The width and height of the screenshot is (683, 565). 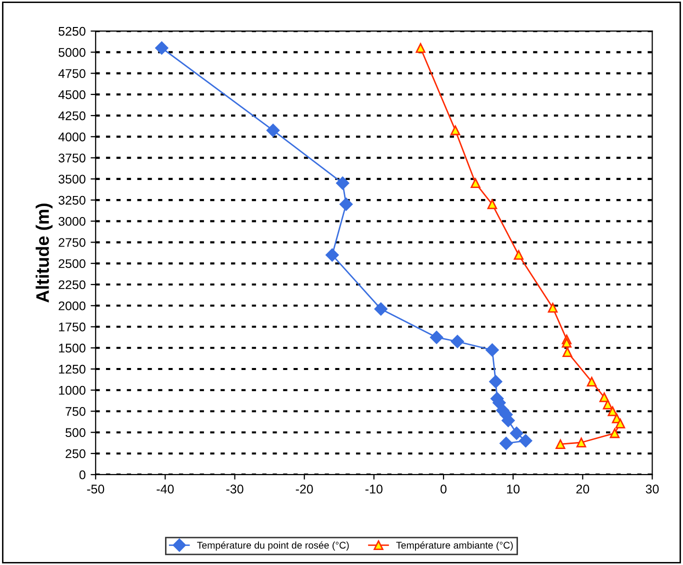 What do you see at coordinates (454, 546) in the screenshot?
I see `legend-label: Température ambiante (°C)` at bounding box center [454, 546].